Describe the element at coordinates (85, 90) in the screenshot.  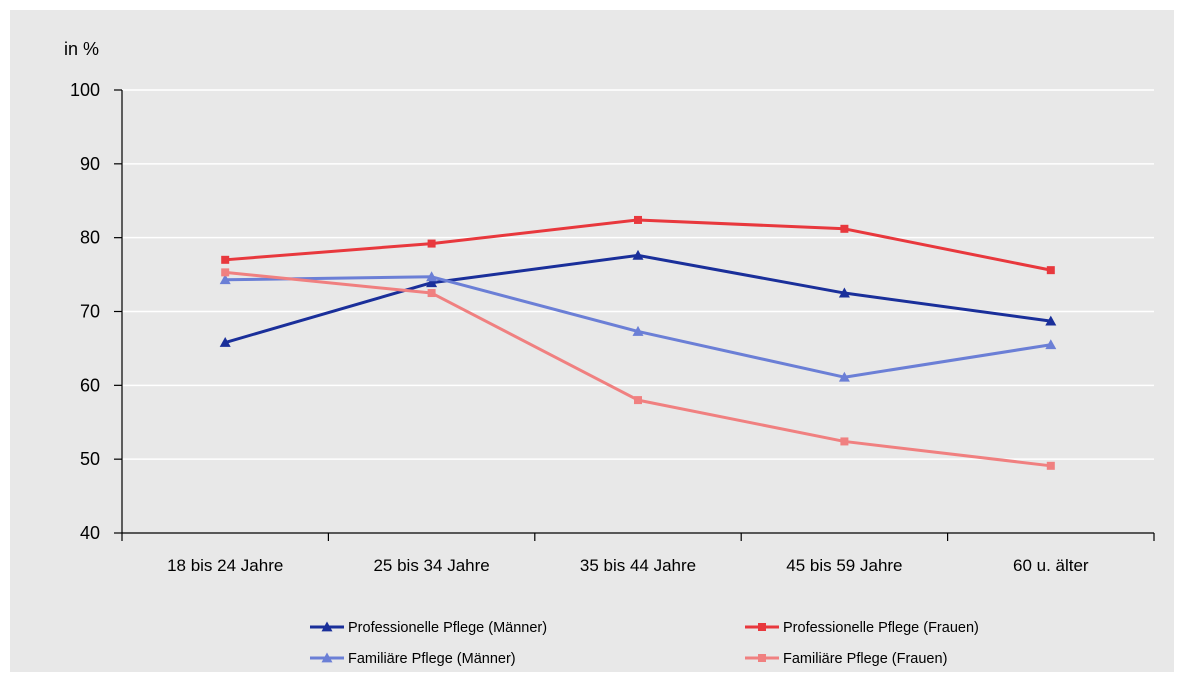
I see `y-tick-label: 100` at that location.